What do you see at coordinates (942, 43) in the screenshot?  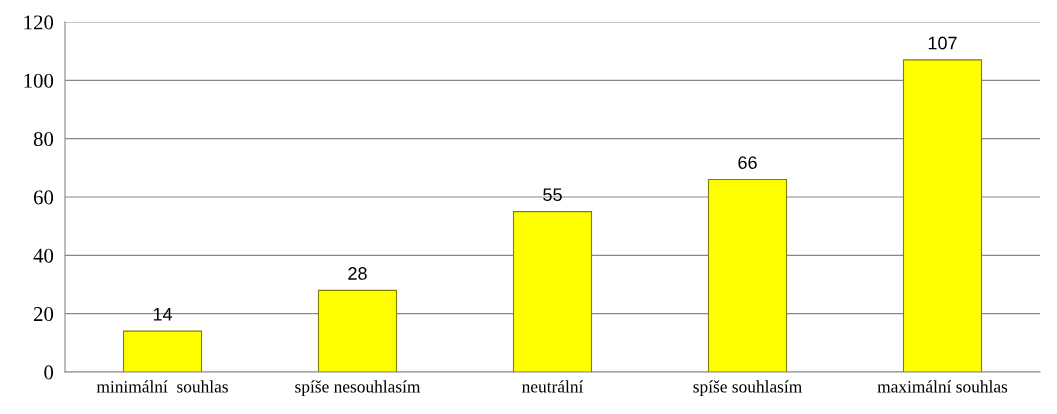 I see `data-label: 107` at bounding box center [942, 43].